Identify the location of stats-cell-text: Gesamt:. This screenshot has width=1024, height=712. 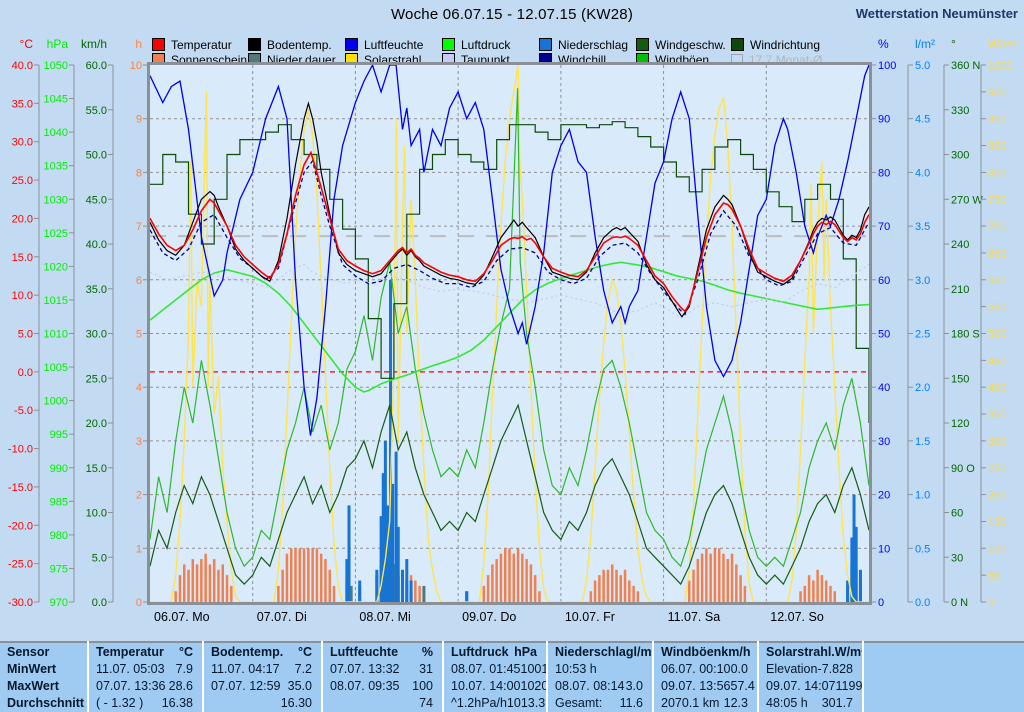
(579, 703).